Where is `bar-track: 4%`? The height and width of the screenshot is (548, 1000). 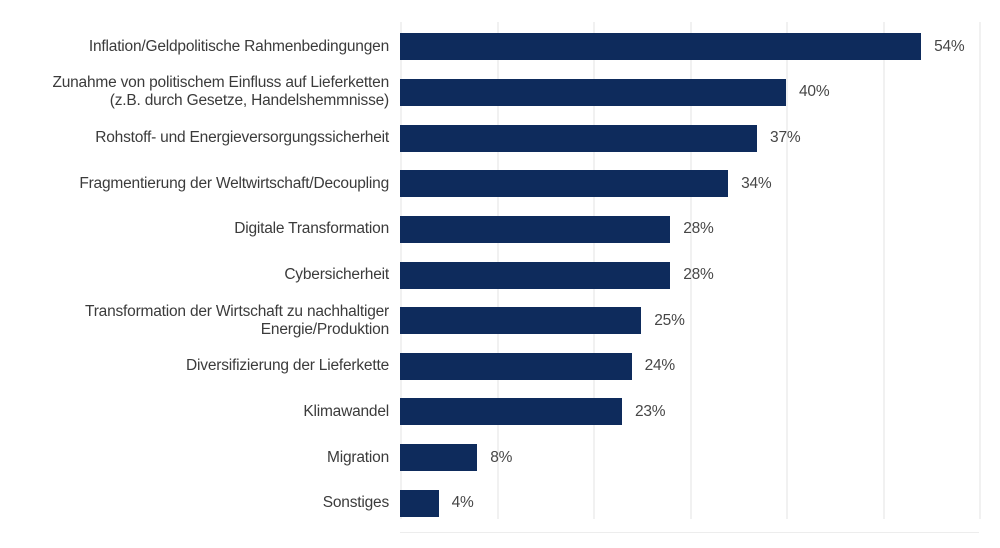 bar-track: 4% is located at coordinates (689, 503).